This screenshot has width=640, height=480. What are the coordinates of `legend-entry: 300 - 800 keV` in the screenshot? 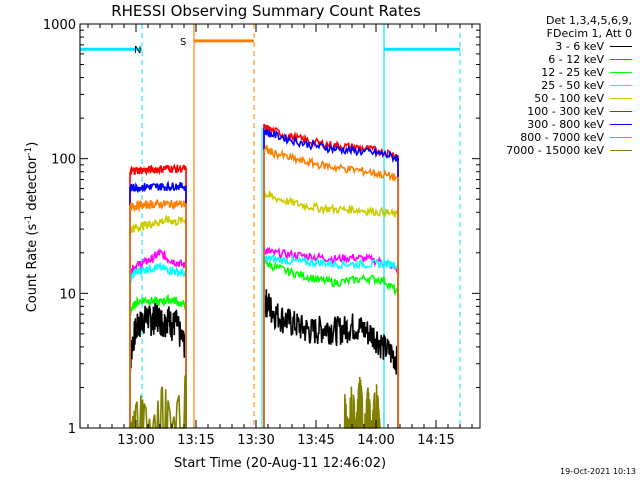 It's located at (551, 124).